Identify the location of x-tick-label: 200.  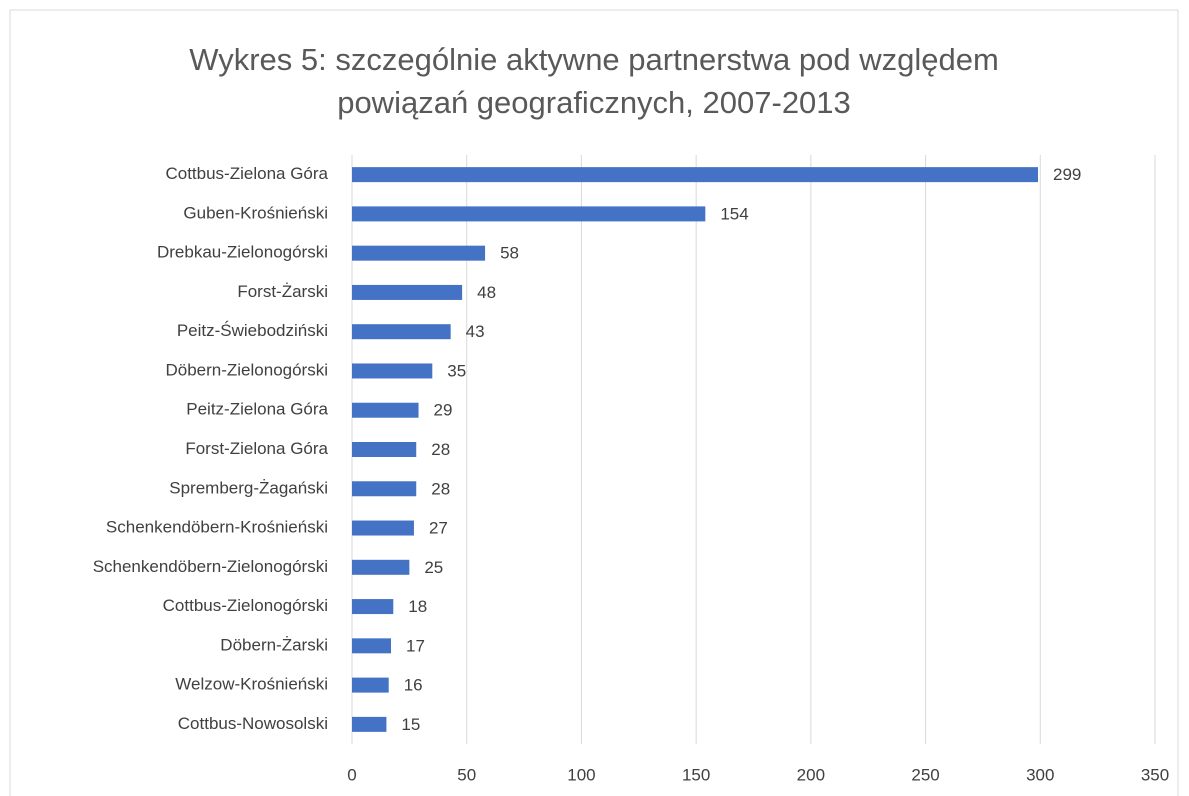
(811, 774).